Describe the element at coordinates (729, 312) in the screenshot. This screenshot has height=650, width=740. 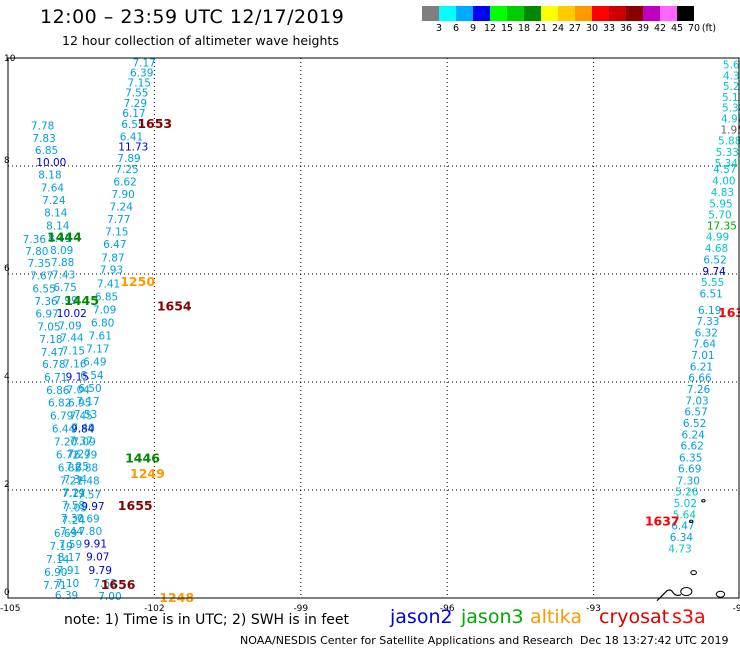
I see `pass-number-label: 1638` at that location.